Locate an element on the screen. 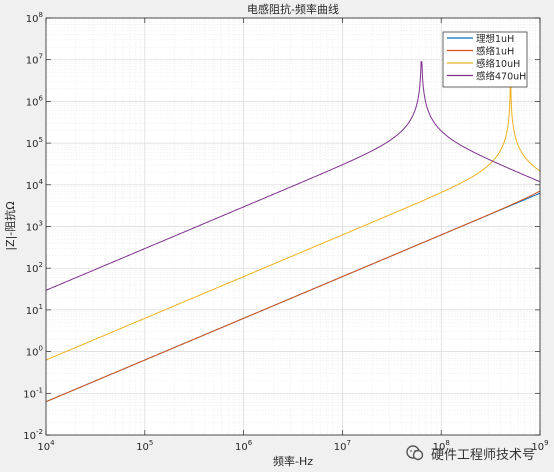 Image resolution: width=554 pixels, height=472 pixels. x-tick-label: 10⁶ is located at coordinates (244, 446).